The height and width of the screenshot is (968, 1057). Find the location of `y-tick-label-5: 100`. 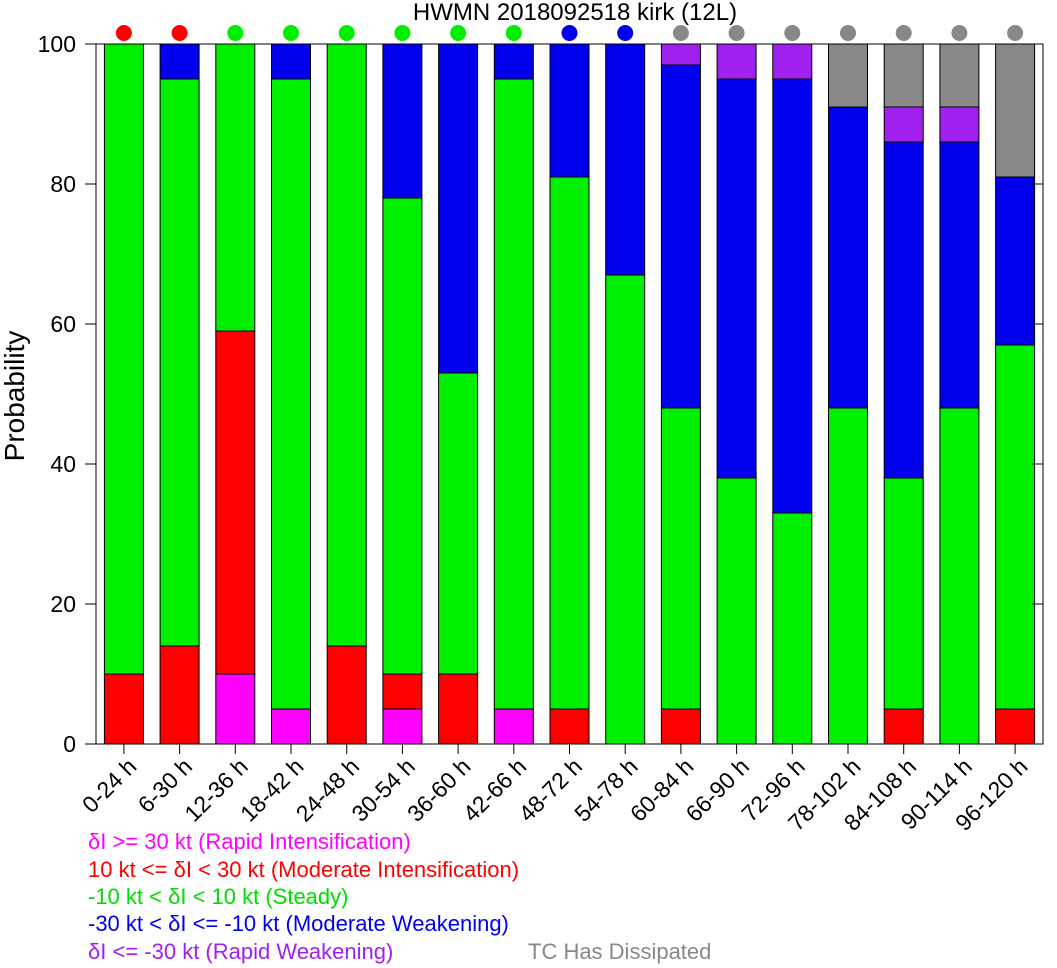

y-tick-label-5: 100 is located at coordinates (57, 44).